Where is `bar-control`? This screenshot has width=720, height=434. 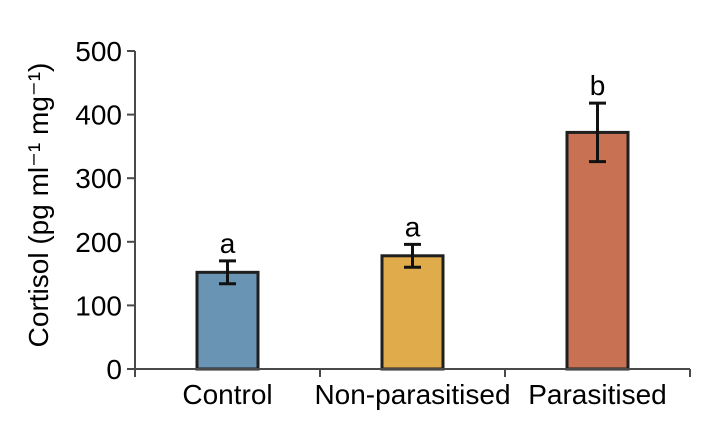 bar-control is located at coordinates (227, 320).